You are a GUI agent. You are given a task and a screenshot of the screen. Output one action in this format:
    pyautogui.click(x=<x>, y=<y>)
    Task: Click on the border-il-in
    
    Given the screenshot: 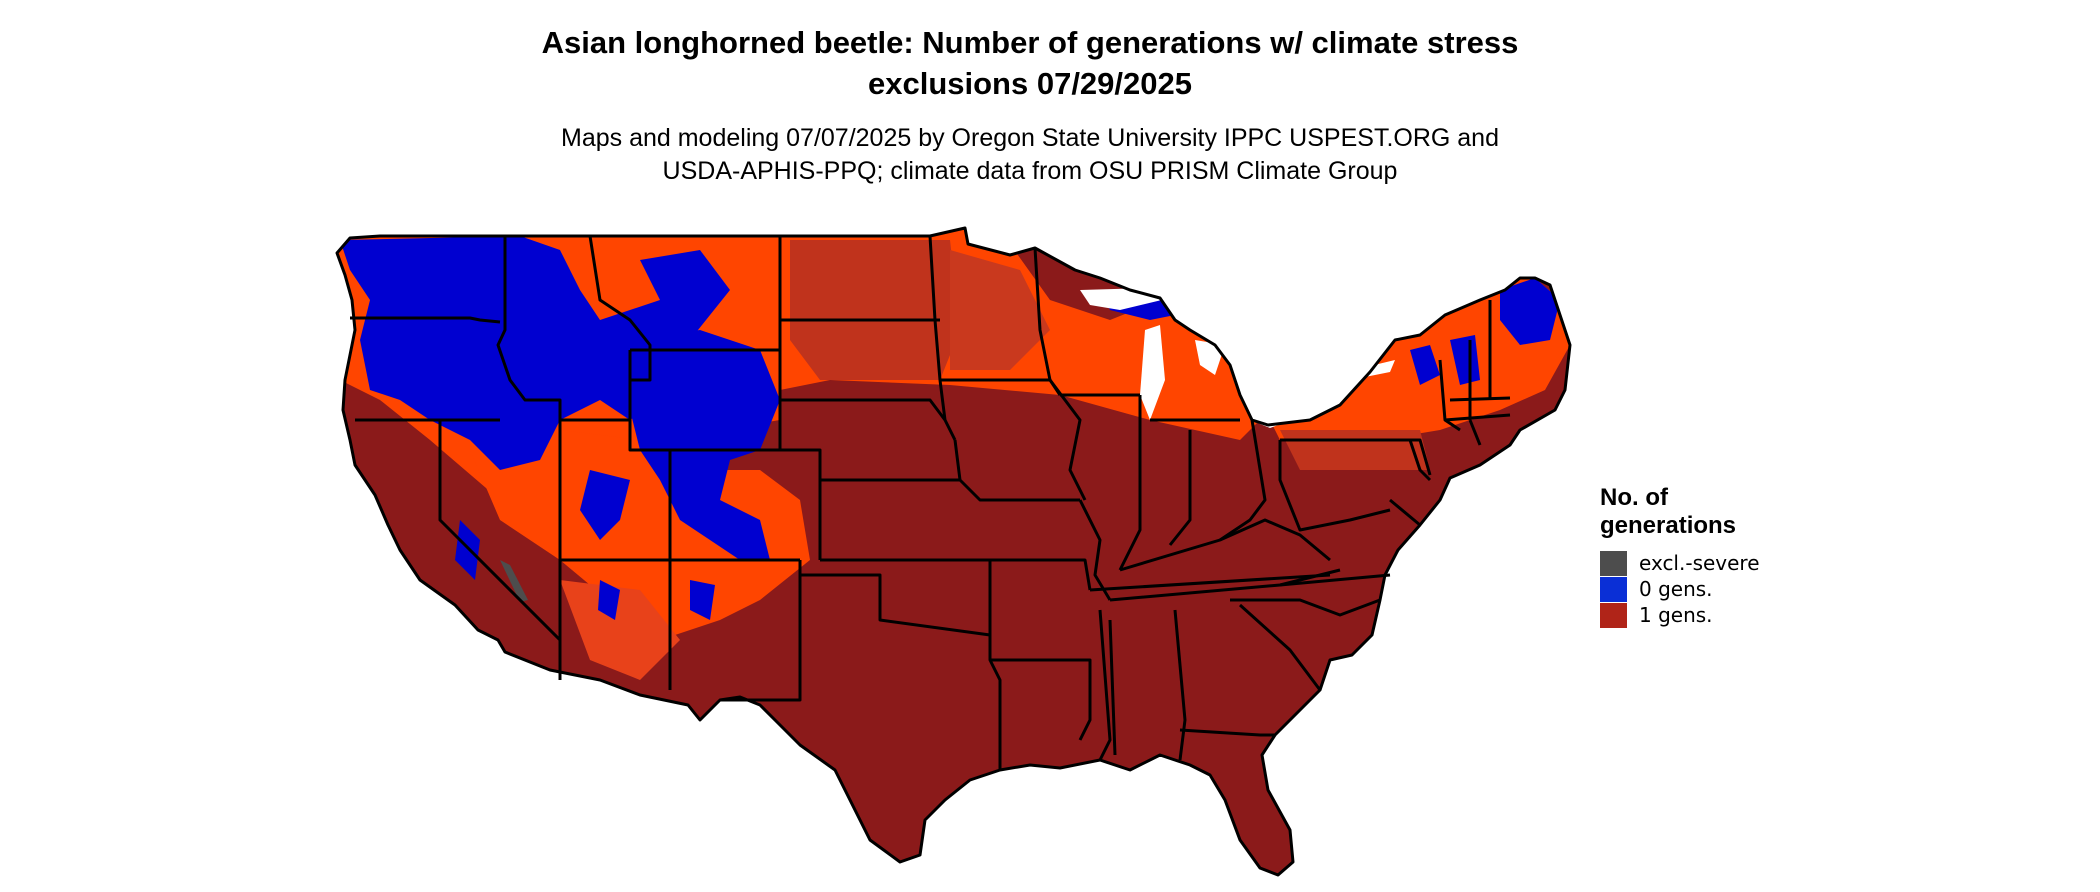 What is the action you would take?
    pyautogui.click(x=1130, y=483)
    